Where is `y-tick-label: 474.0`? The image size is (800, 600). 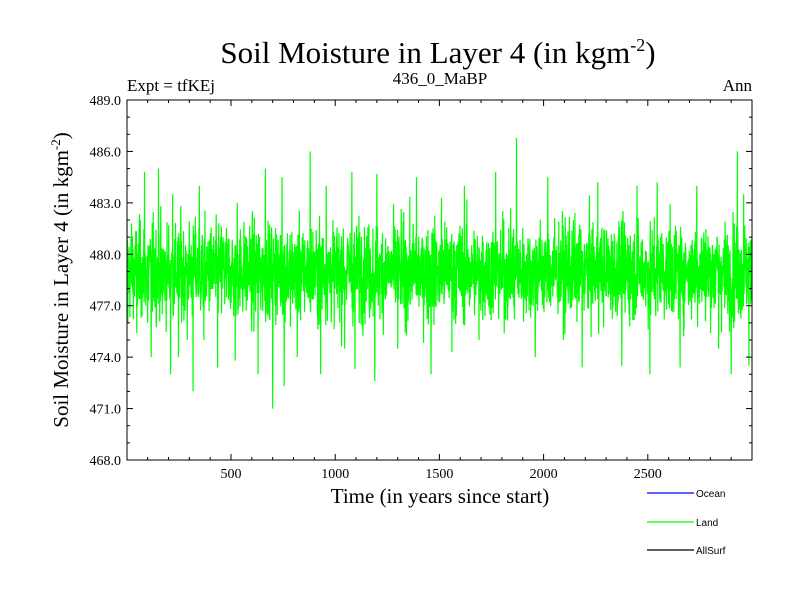 y-tick-label: 474.0 is located at coordinates (106, 358).